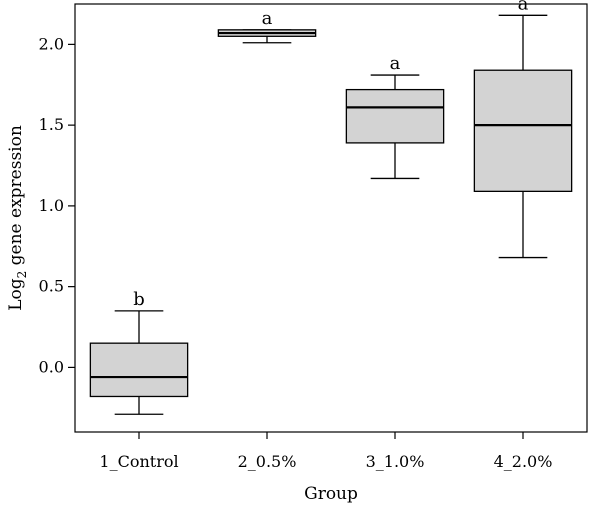 The width and height of the screenshot is (600, 505). I want to click on y-axis-title-subscript: 2, so click(22, 275).